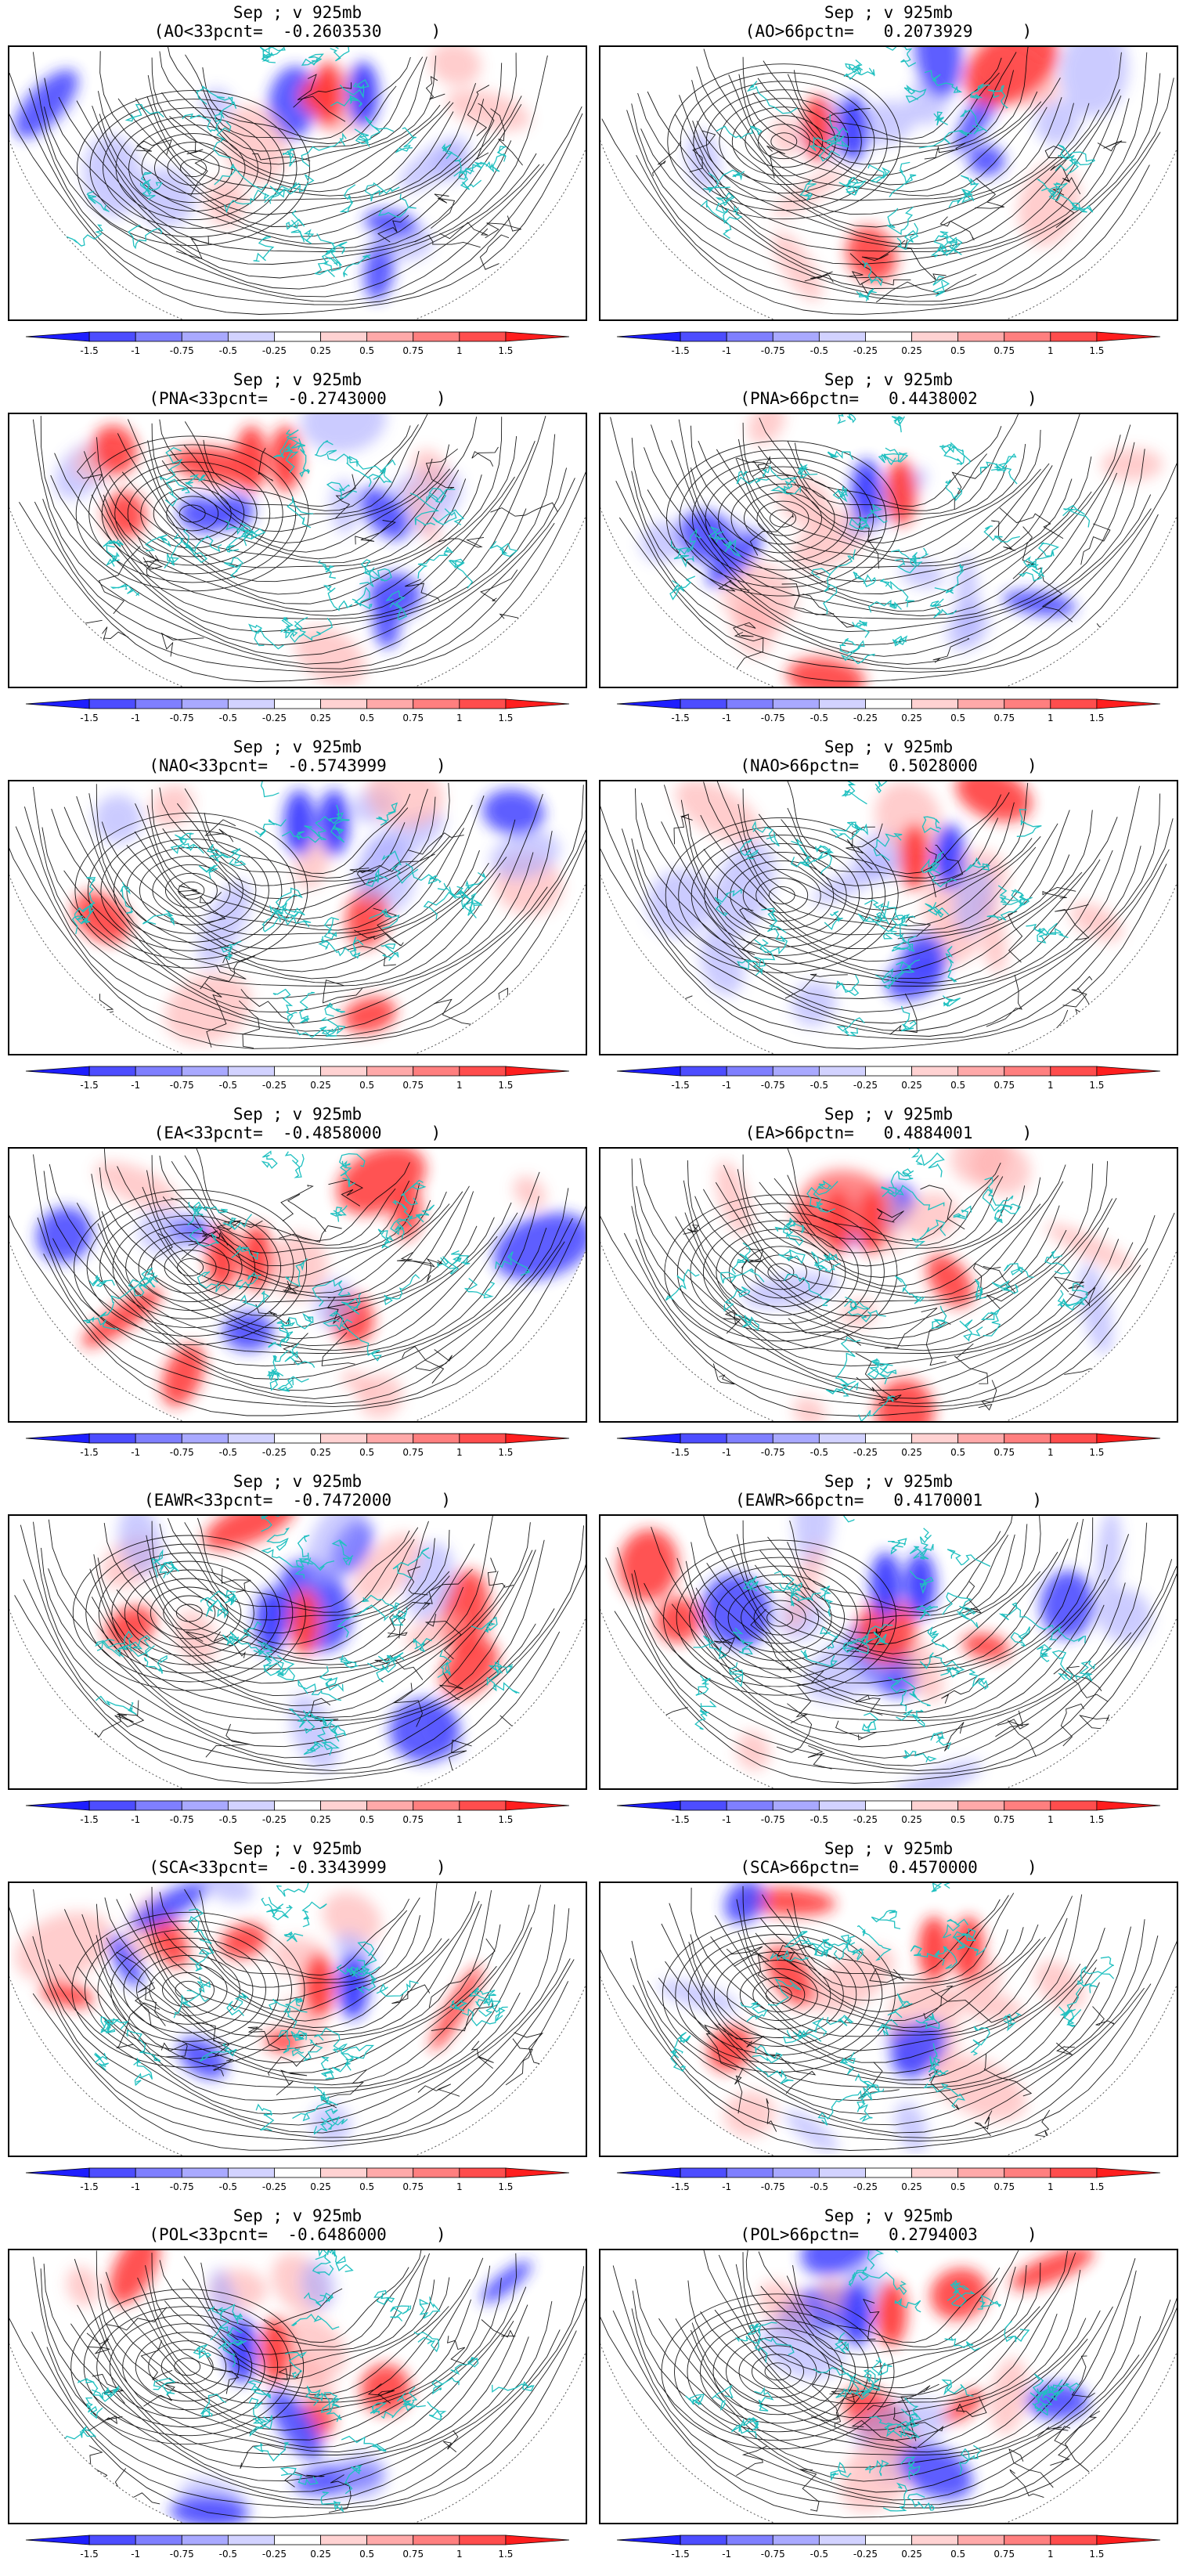 Image resolution: width=1190 pixels, height=2576 pixels. What do you see at coordinates (889, 31) in the screenshot?
I see `panel-subtitle: (AO>66pctn= 0.2073929 )` at bounding box center [889, 31].